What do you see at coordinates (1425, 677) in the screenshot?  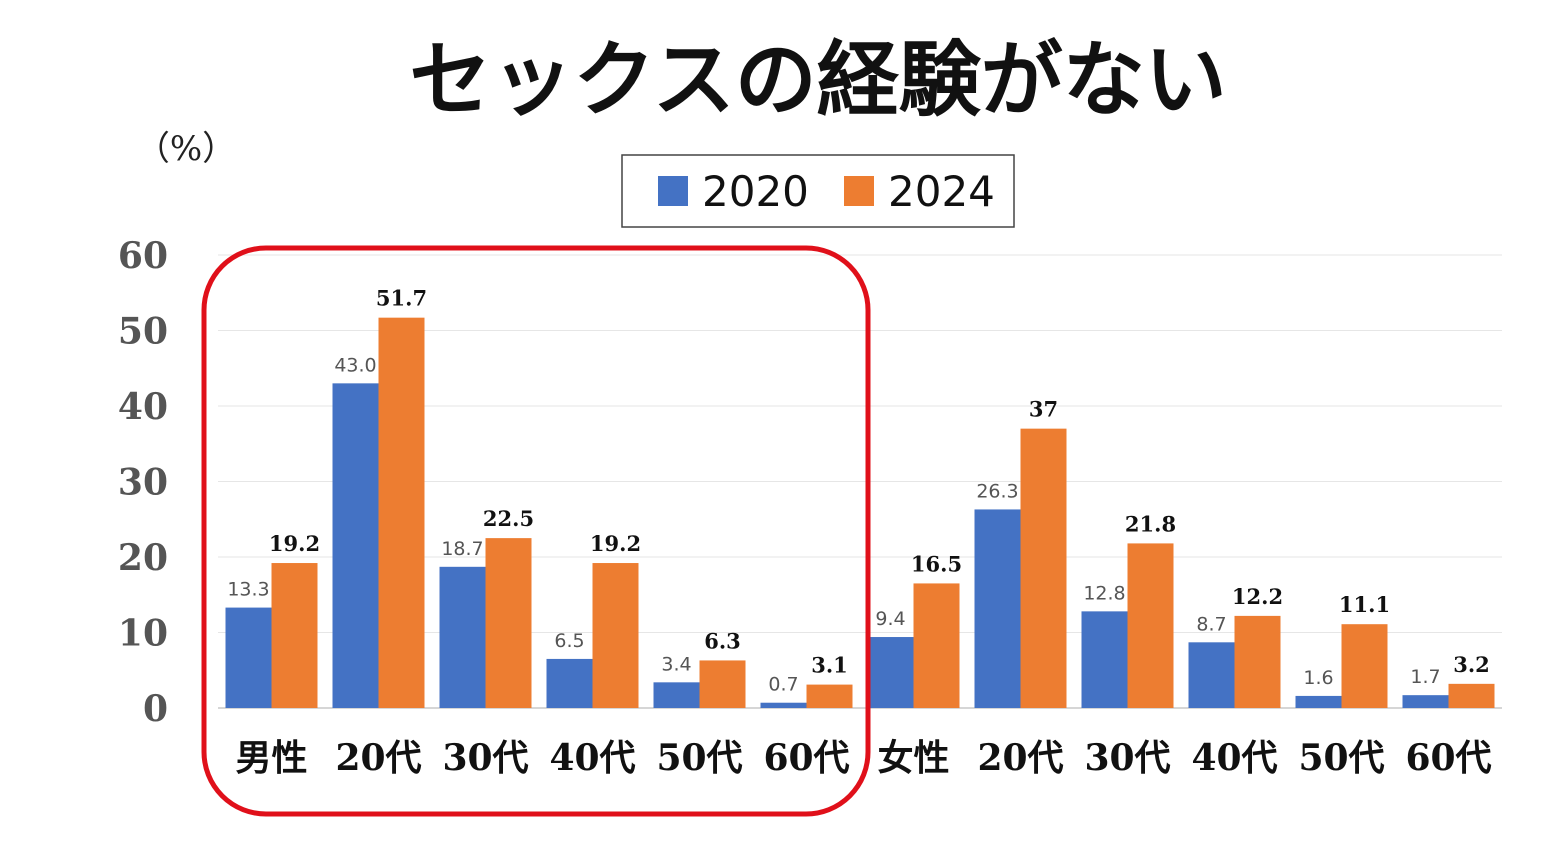 I see `data-label-2020: 1.7` at bounding box center [1425, 677].